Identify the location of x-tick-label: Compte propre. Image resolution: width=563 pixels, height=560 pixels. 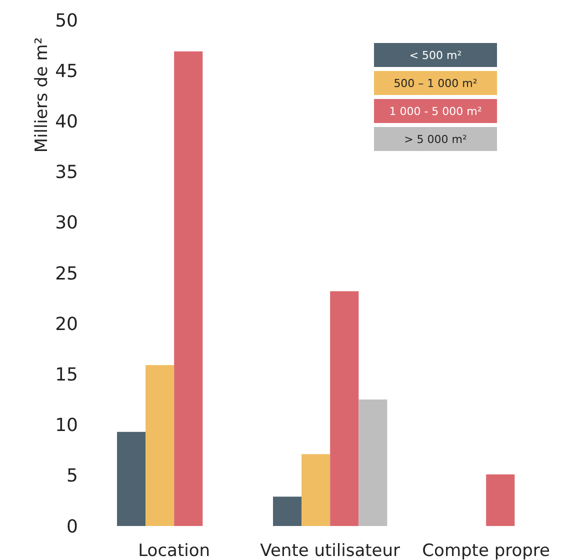
(486, 550).